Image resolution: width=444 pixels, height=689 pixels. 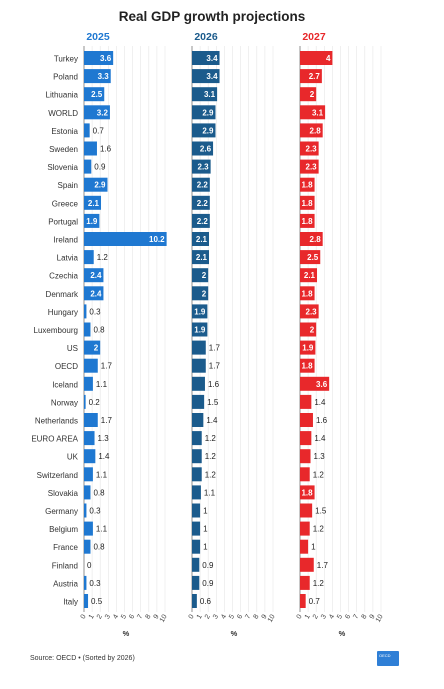 I want to click on data-label: 1.3, so click(x=320, y=456).